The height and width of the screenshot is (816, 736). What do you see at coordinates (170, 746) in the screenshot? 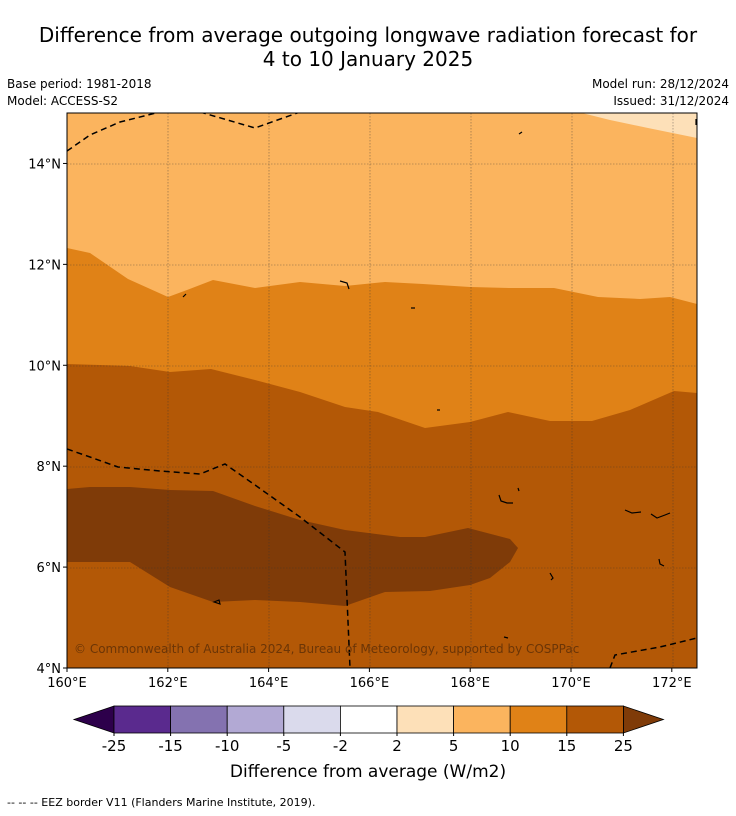
I see `colorbar-tick-label: -15` at bounding box center [170, 746].